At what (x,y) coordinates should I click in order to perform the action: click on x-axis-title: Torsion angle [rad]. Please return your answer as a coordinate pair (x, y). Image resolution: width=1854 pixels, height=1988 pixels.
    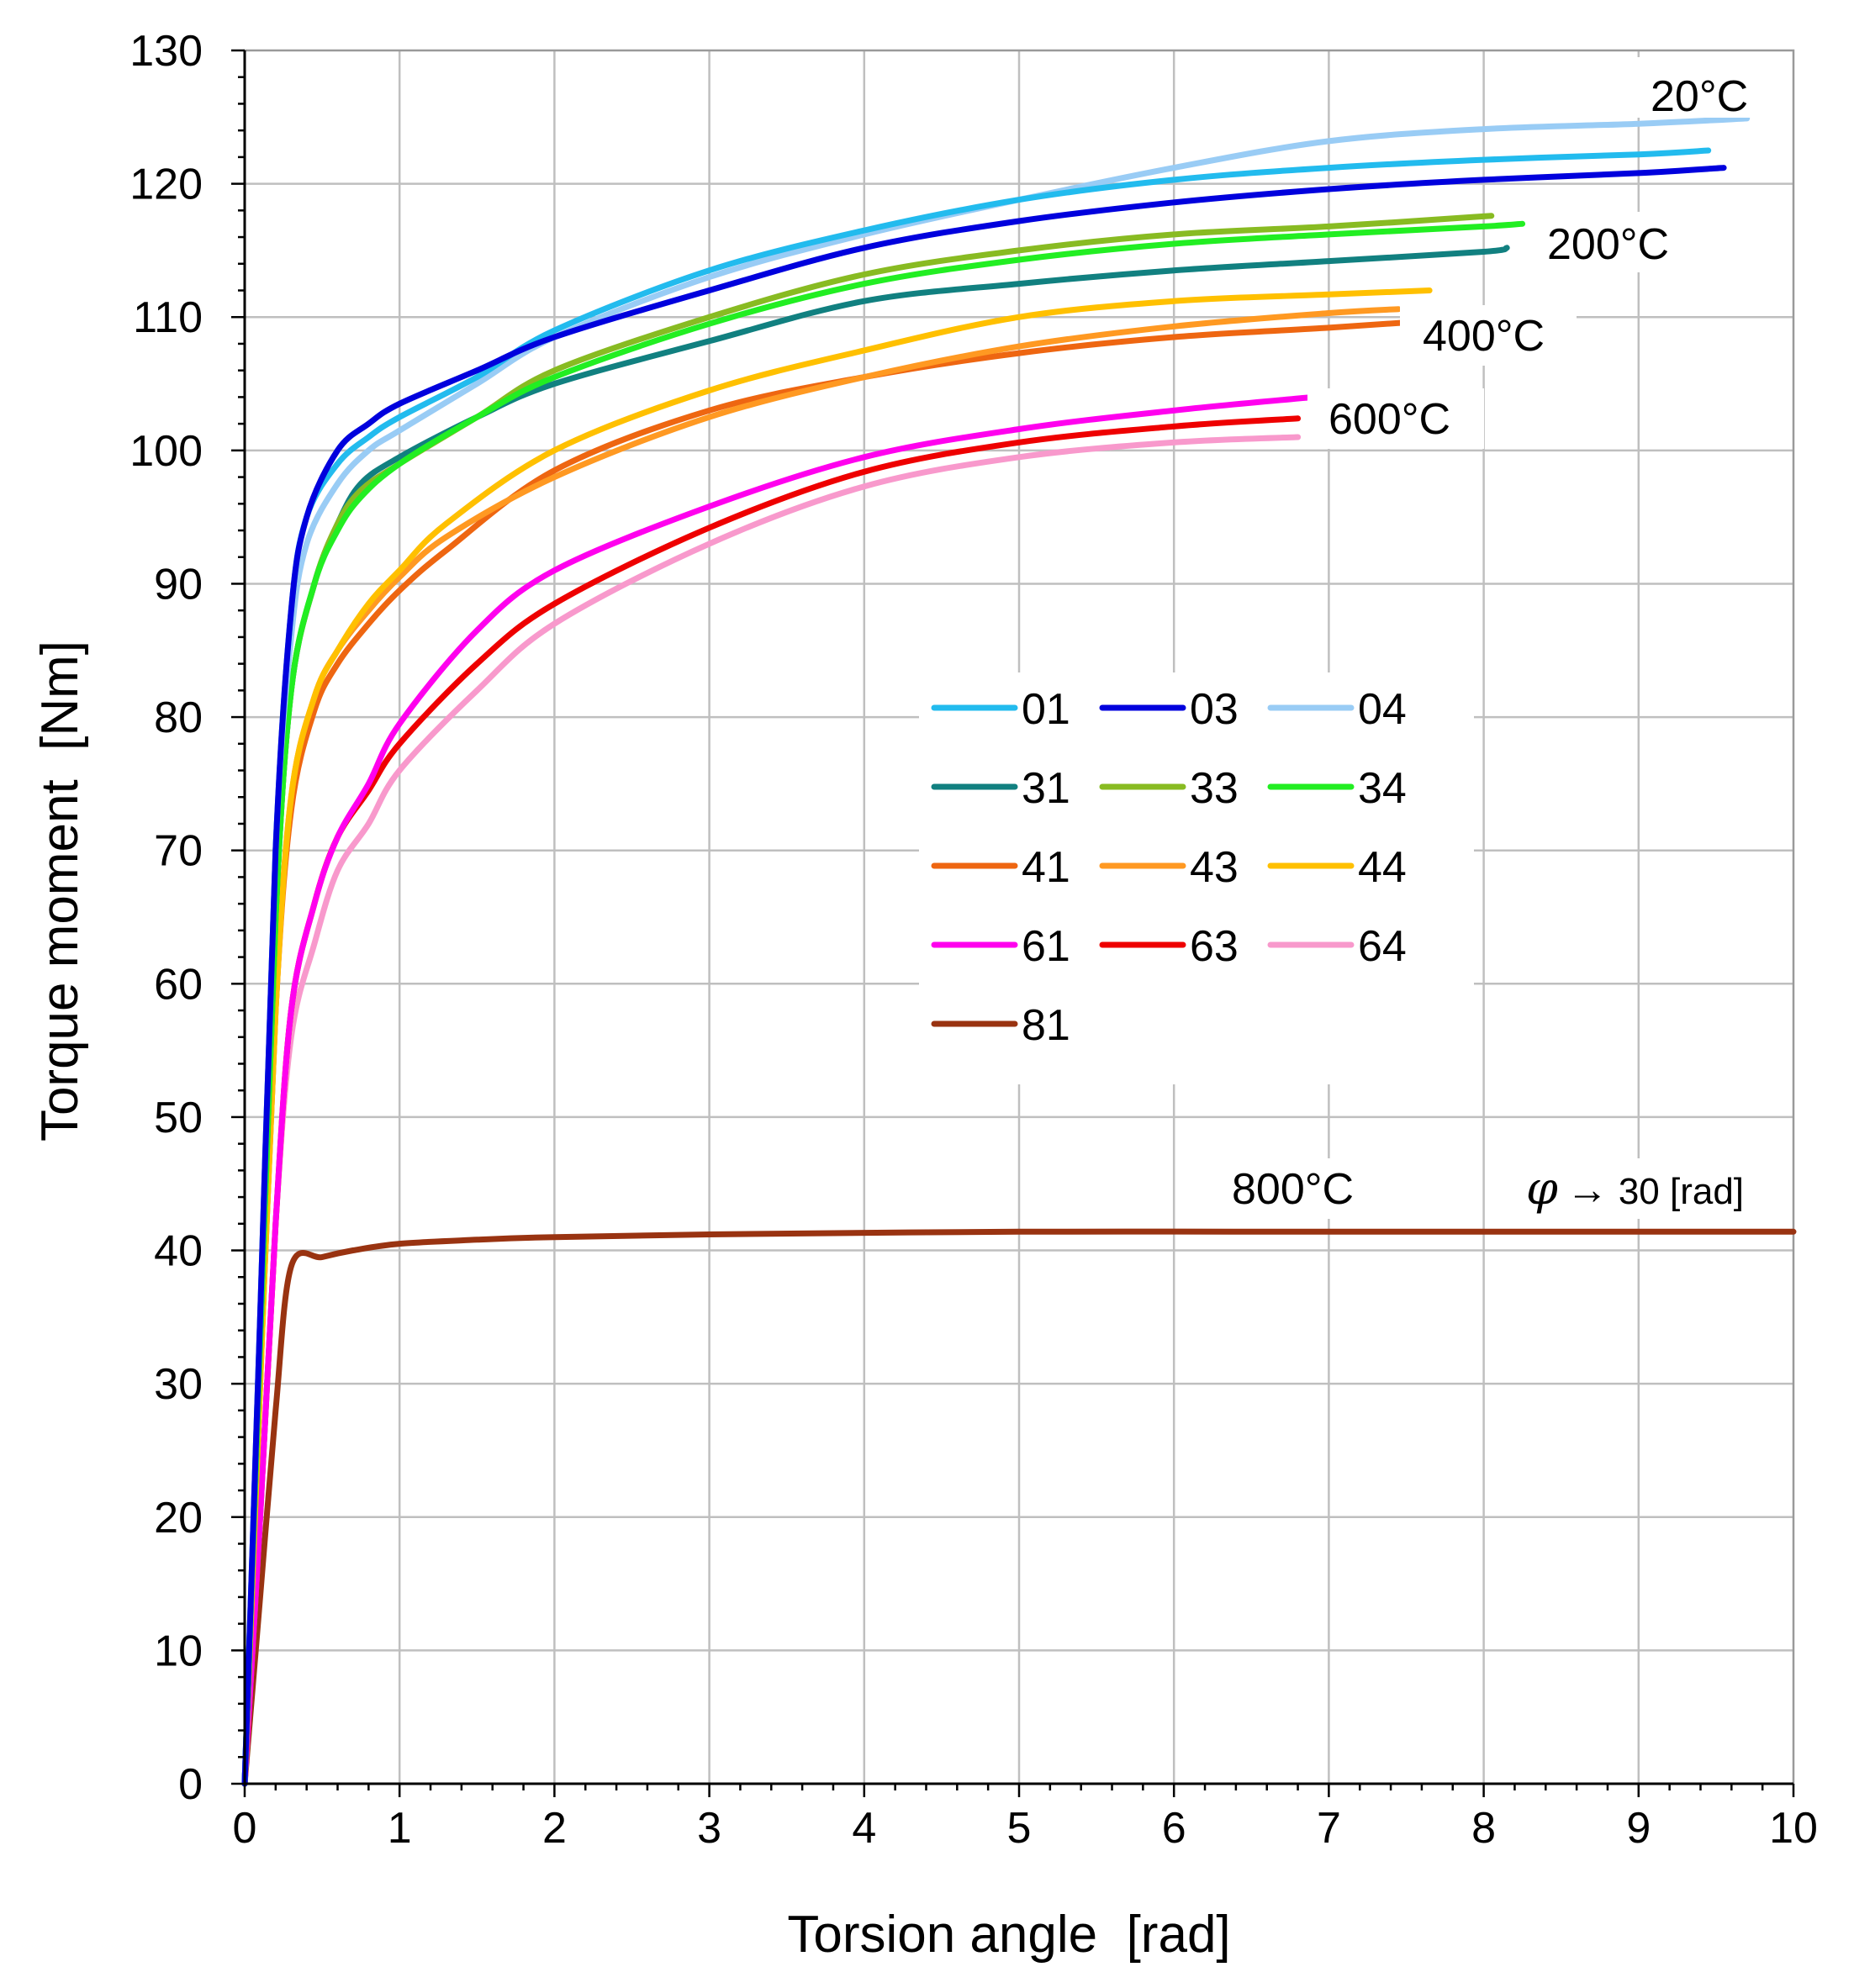
    Looking at the image, I should click on (1008, 1935).